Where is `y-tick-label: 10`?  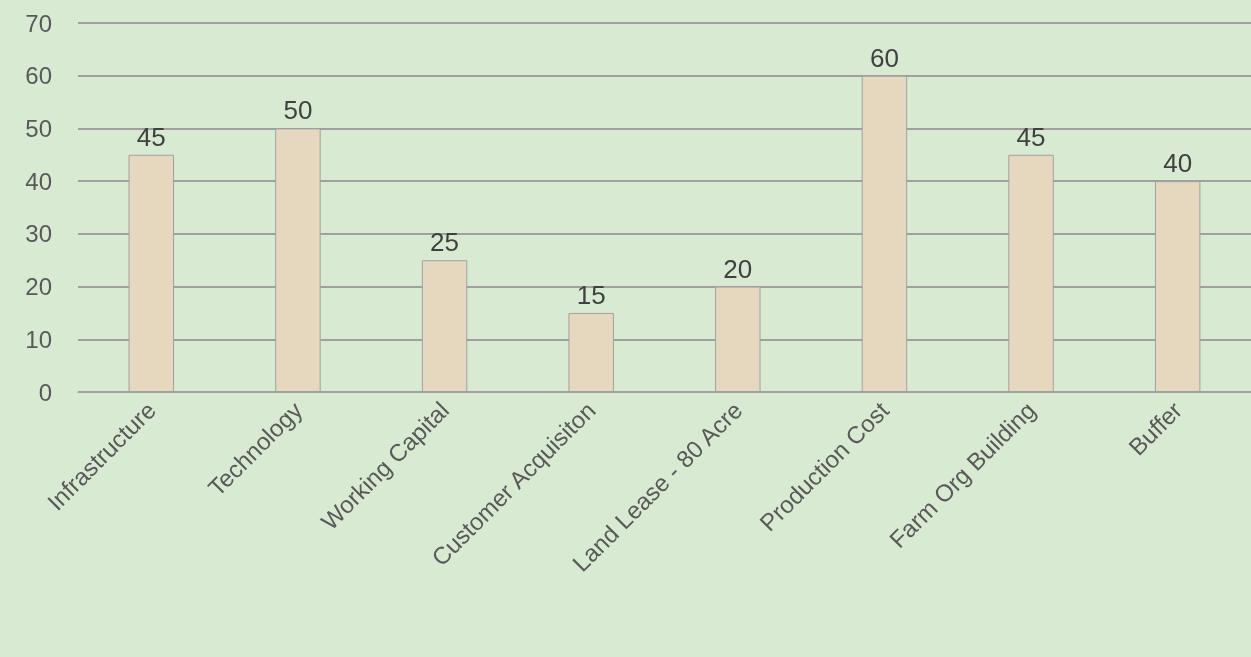 y-tick-label: 10 is located at coordinates (38, 339).